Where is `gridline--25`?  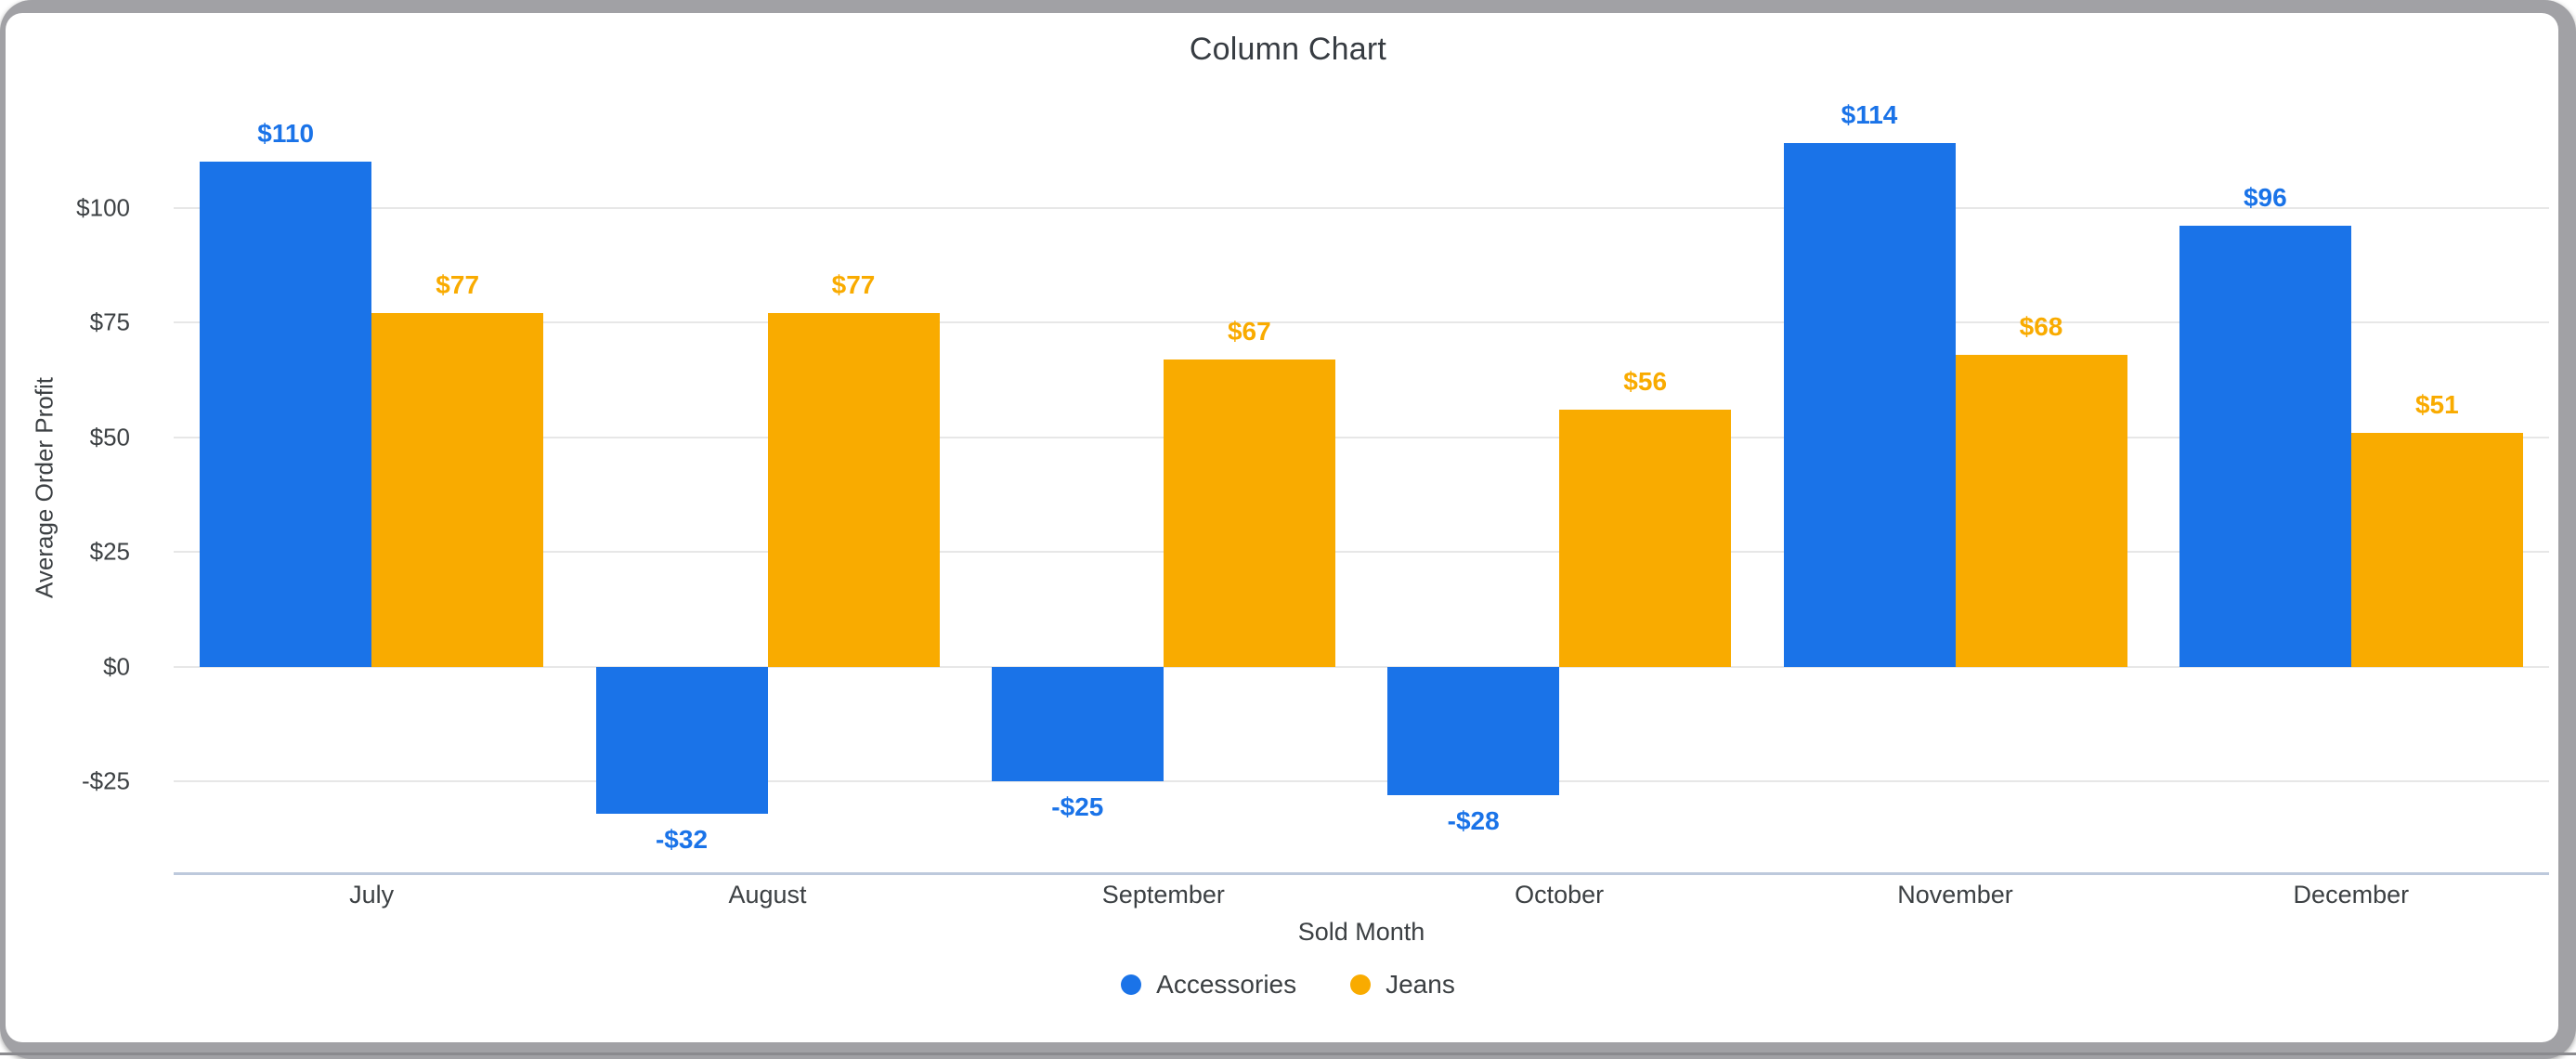
gridline--25 is located at coordinates (1361, 781).